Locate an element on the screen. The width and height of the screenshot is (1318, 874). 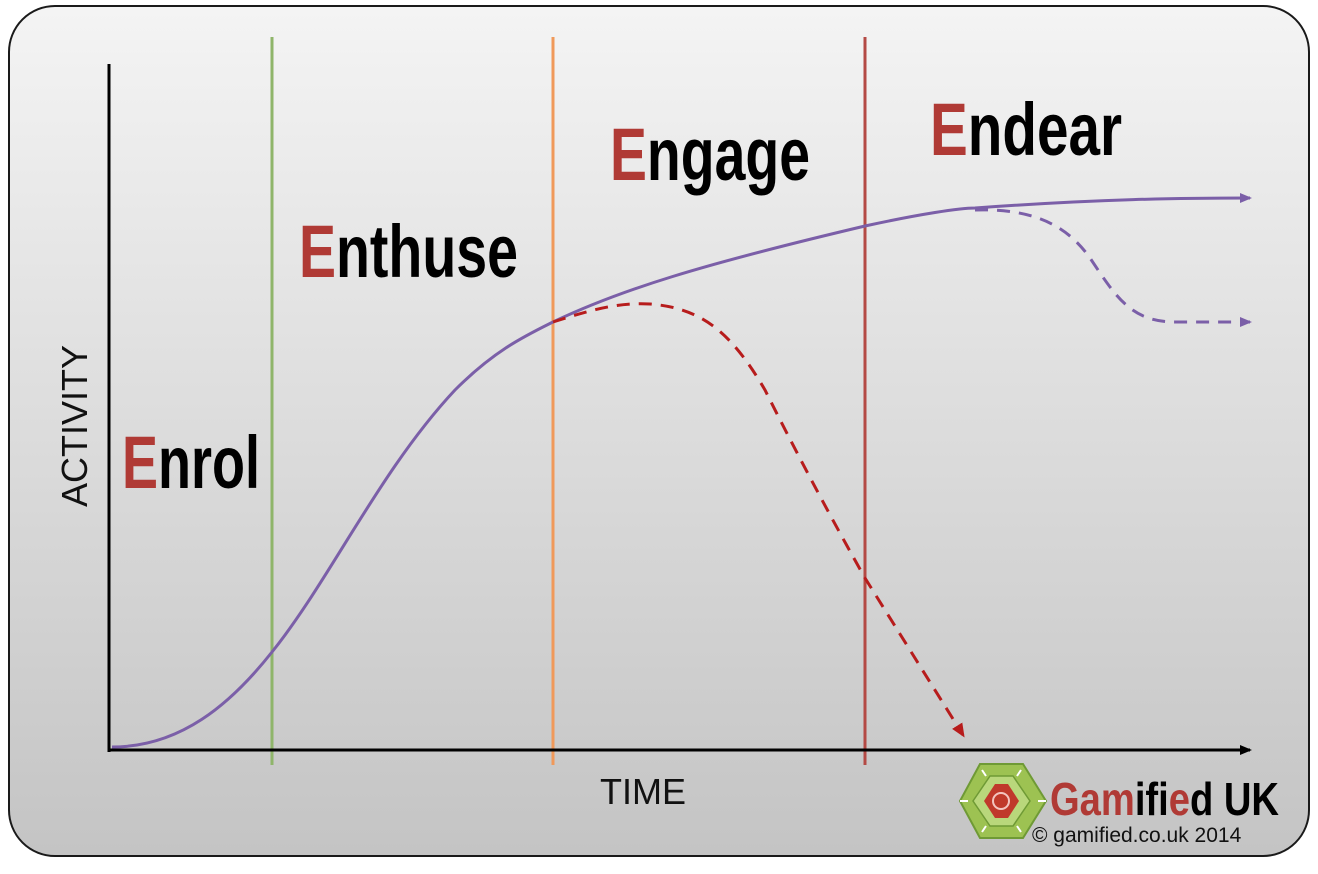
phase-label-engage: Engage is located at coordinates (710, 154).